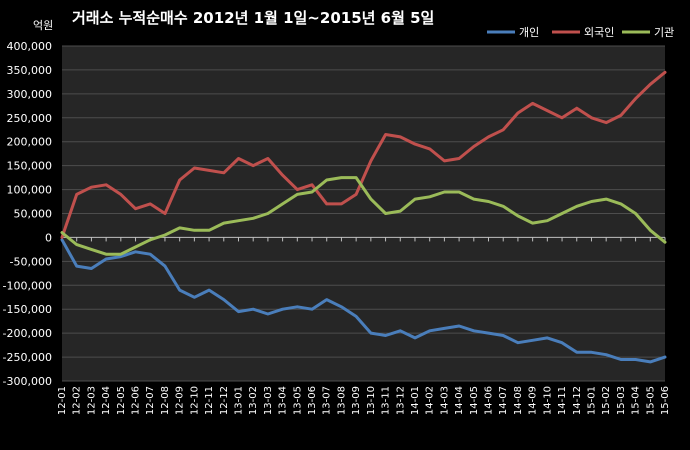 The height and width of the screenshot is (450, 690). Describe the element at coordinates (547, 400) in the screenshot. I see `x-tick-label: 14-10` at that location.